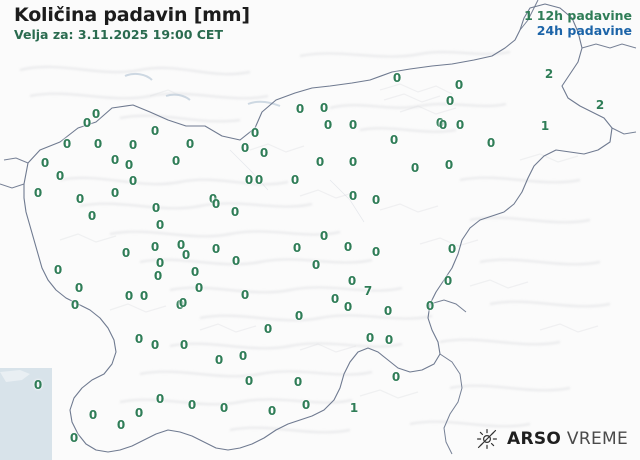  What do you see at coordinates (549, 74) in the screenshot?
I see `station-value: 2` at bounding box center [549, 74].